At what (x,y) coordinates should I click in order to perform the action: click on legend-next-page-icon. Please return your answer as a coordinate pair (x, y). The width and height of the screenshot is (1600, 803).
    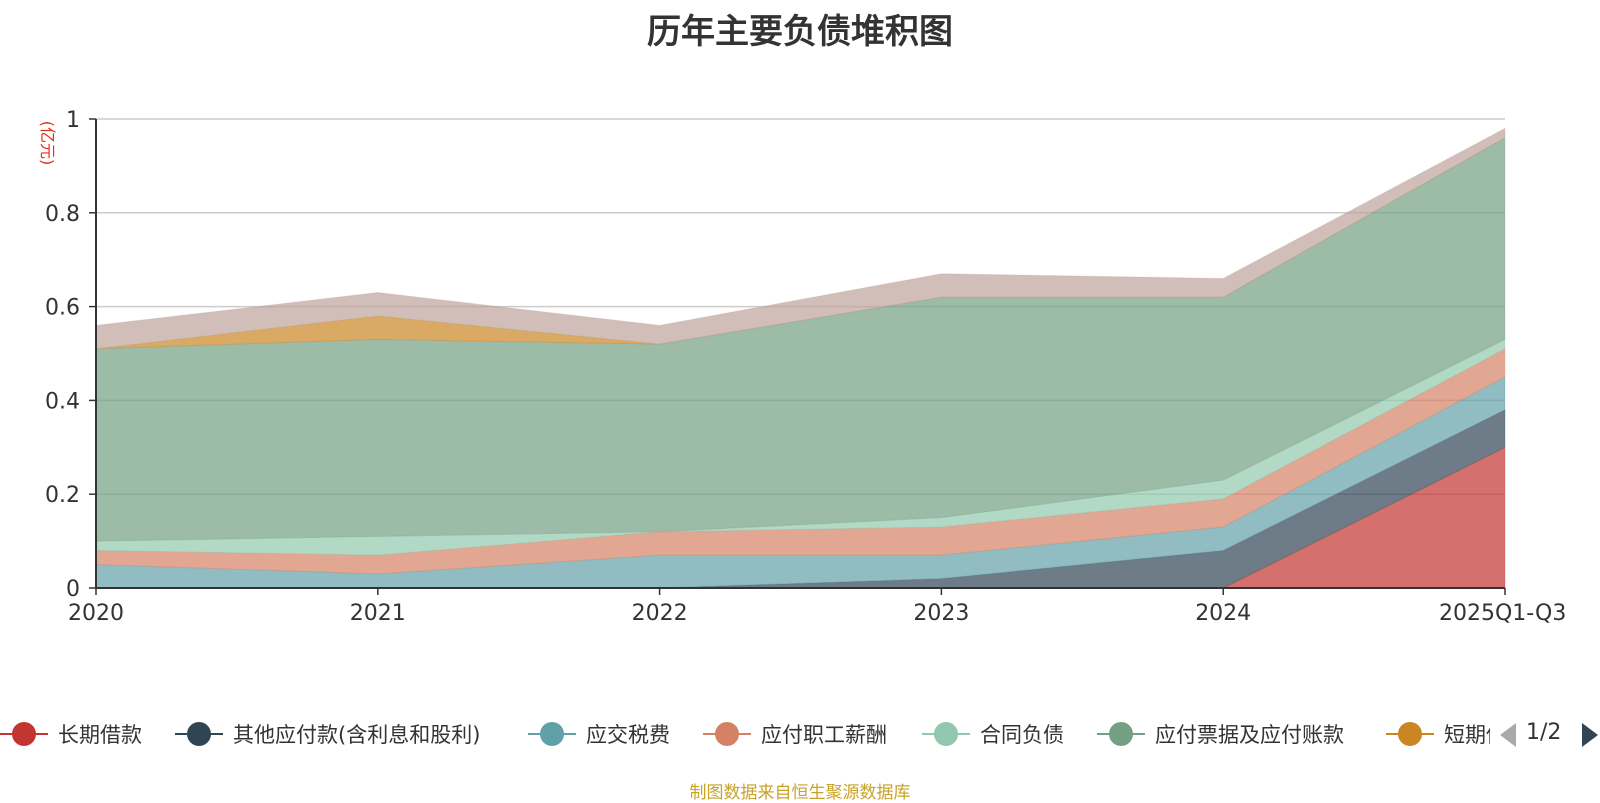
    Looking at the image, I should click on (1590, 735).